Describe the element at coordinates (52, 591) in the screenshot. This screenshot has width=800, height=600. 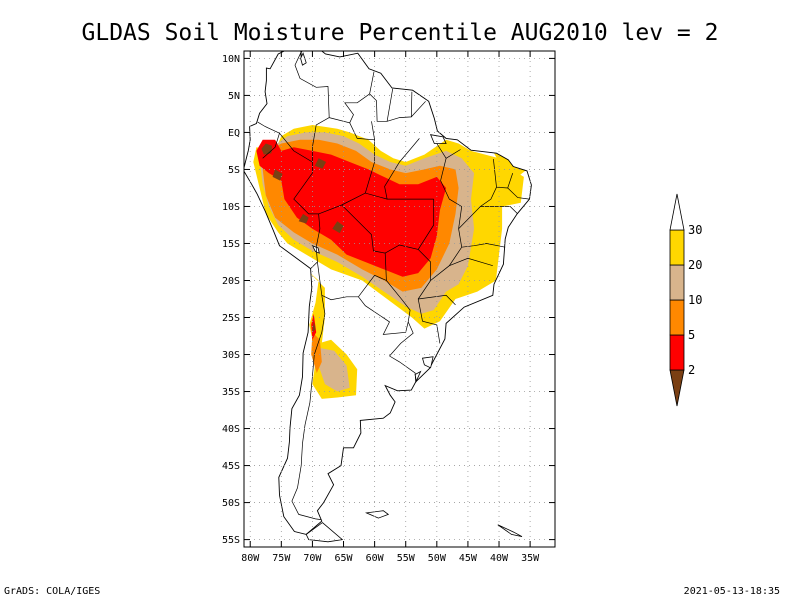
I see `footer-credit: GrADS: COLA/IGES` at that location.